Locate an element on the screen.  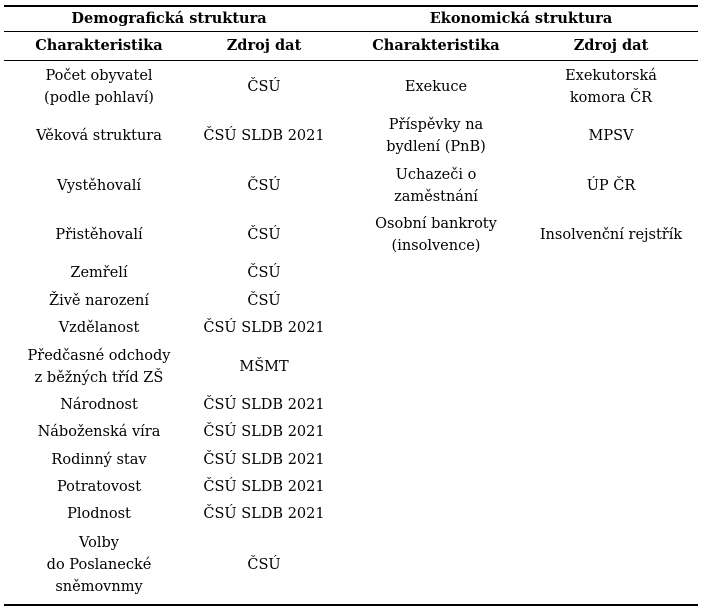
economic-characteristic: Uchazeči o zaměstnání is located at coordinates (436, 186).